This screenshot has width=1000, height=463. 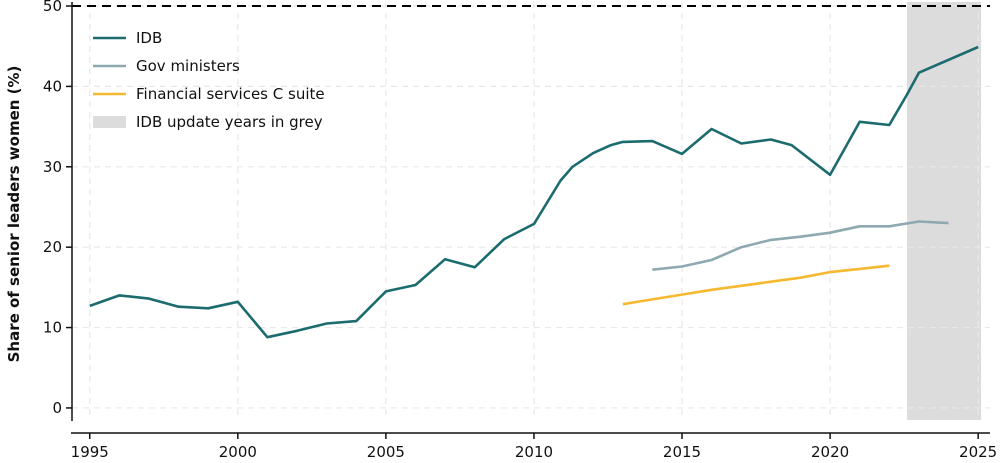 What do you see at coordinates (109, 122) in the screenshot?
I see `legend-swatch-idb-update-years` at bounding box center [109, 122].